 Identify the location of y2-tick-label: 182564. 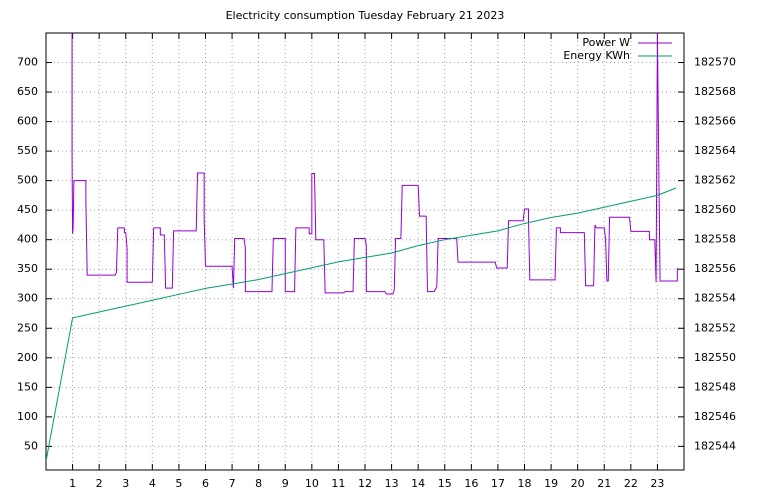
(715, 150).